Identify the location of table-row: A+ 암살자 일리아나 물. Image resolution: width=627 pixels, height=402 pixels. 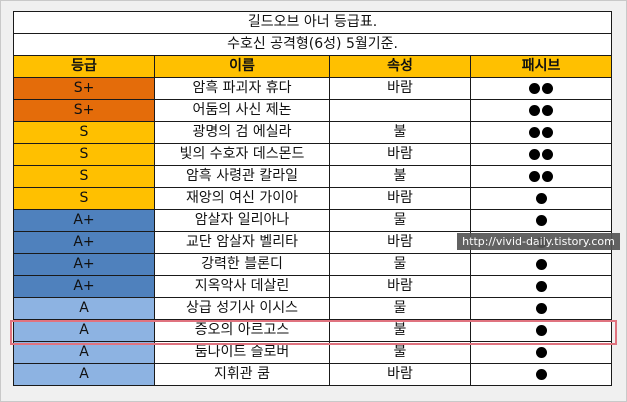
(313, 220).